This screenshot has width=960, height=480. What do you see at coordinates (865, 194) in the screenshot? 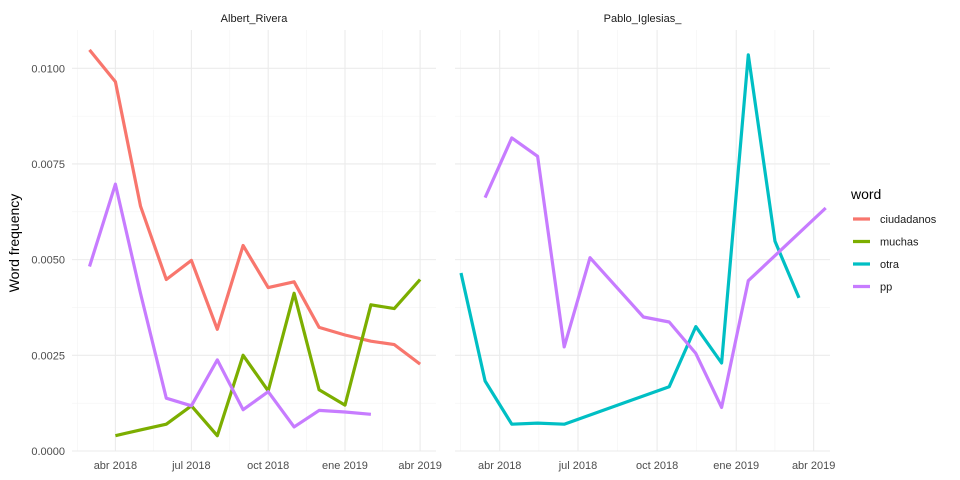
I see `legend-title: word` at bounding box center [865, 194].